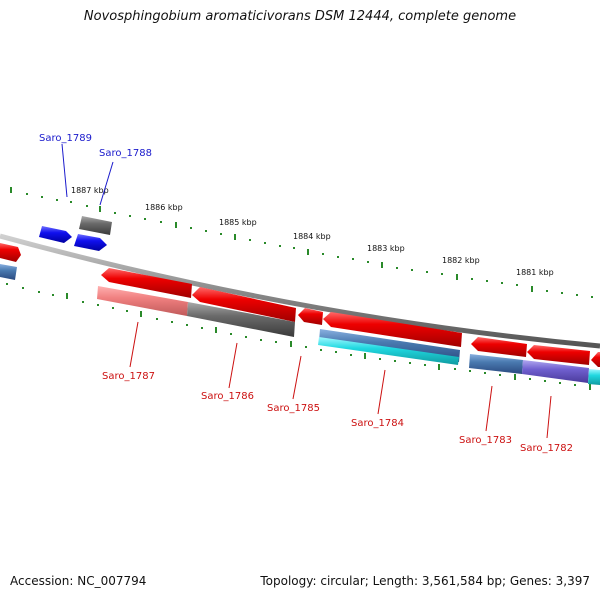 This screenshot has width=600, height=600. Describe the element at coordinates (595, 359) in the screenshot. I see `gene-arrow-red-right-edge` at that location.